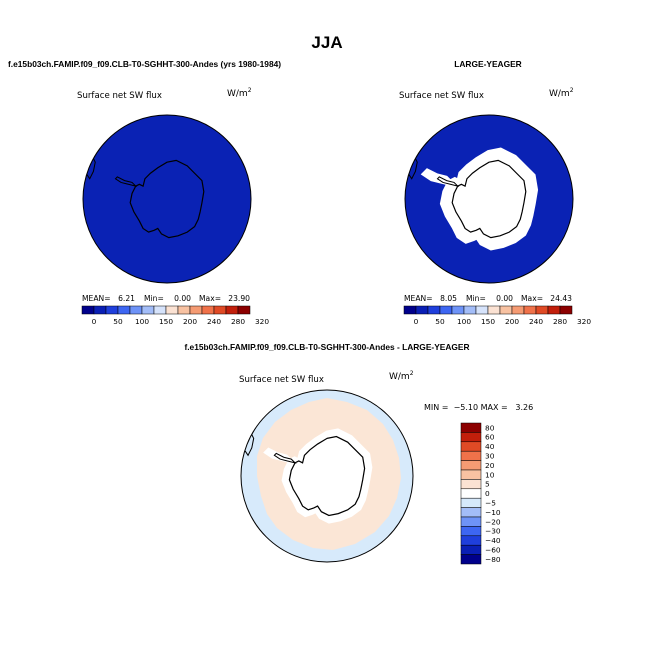 The image size is (654, 654). I want to click on mean-label-right: MEAN=, so click(418, 298).